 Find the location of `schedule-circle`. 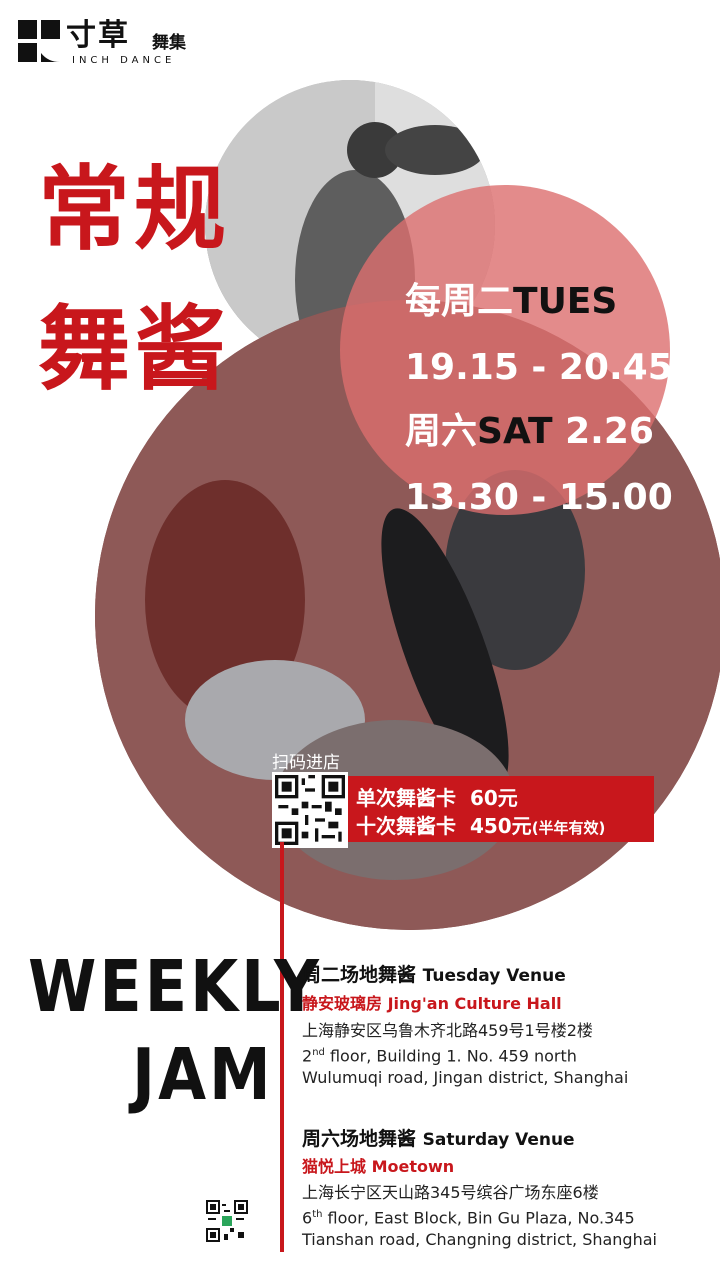

schedule-circle is located at coordinates (505, 350).